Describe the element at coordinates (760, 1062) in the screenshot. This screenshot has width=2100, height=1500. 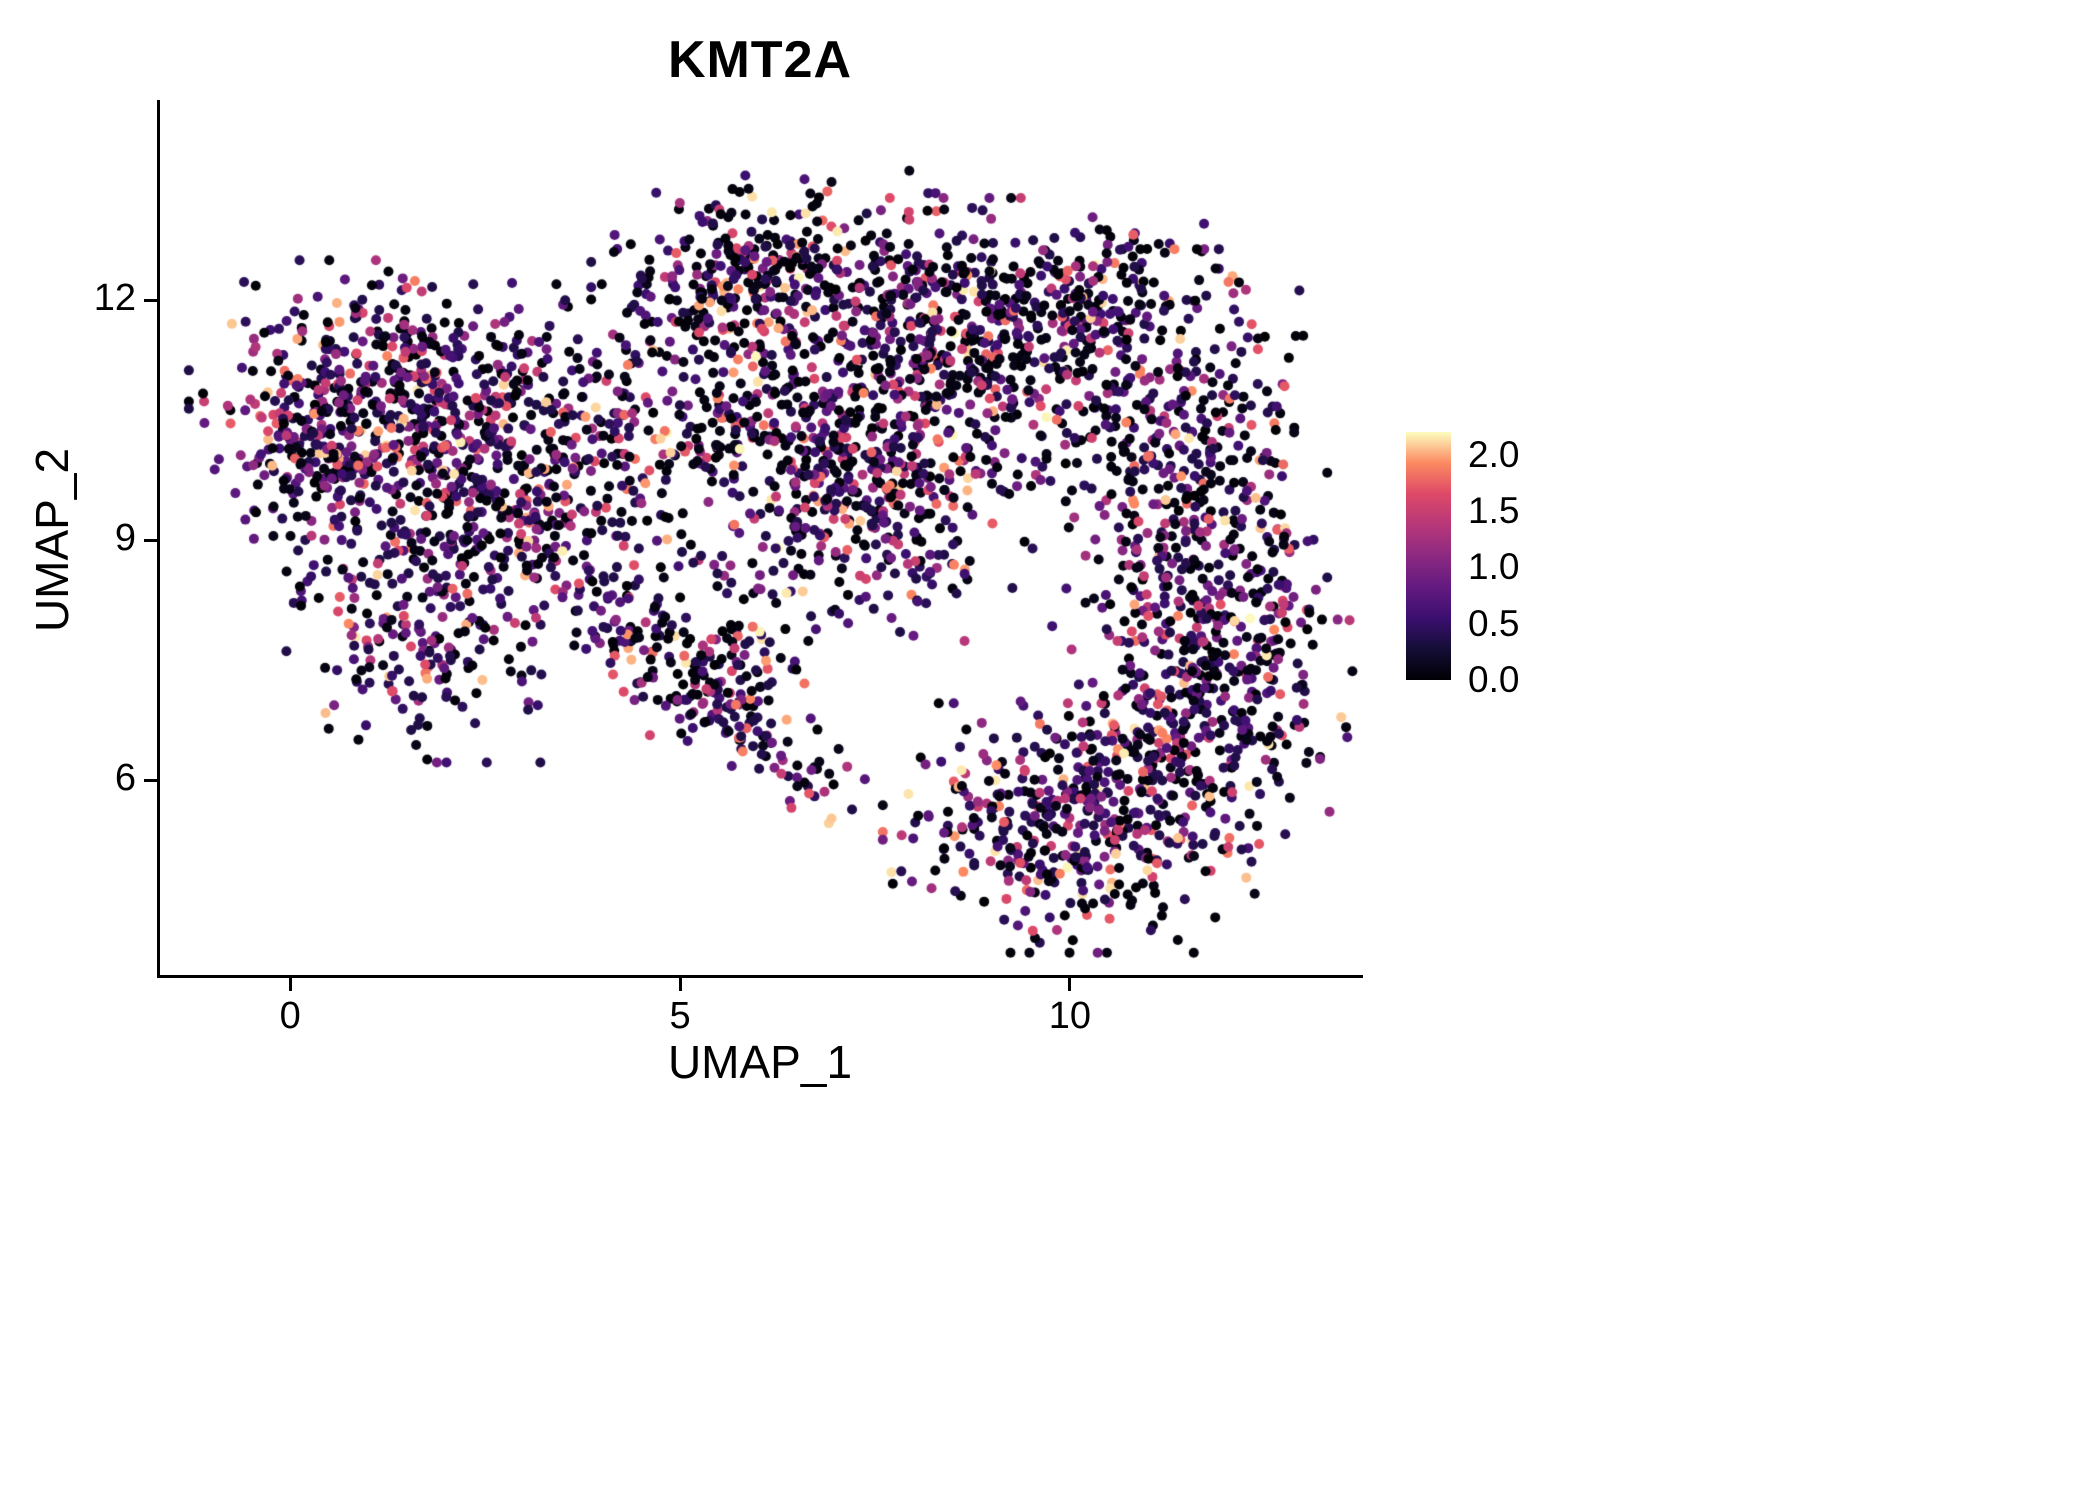
I see `x-axis-title: UMAP_1` at that location.